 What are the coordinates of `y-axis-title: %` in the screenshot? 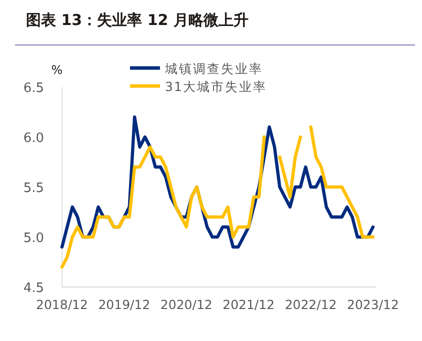 It's located at (57, 70).